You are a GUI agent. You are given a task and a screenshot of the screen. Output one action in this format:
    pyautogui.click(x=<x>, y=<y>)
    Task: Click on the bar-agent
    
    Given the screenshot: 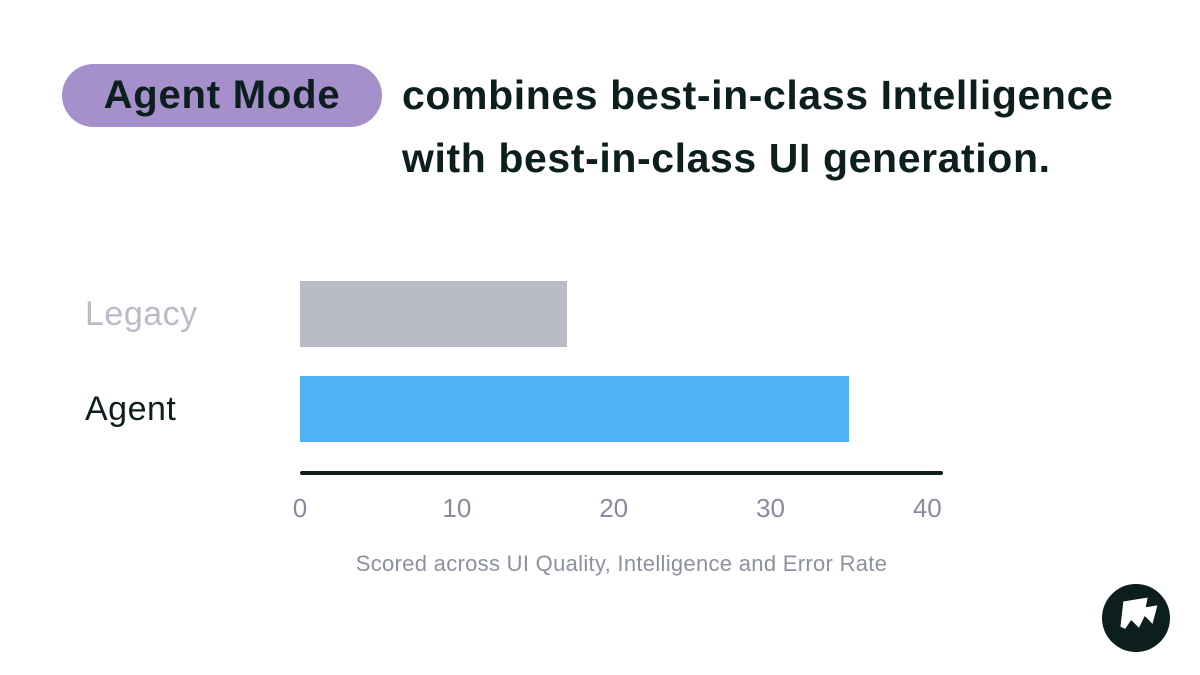 What is the action you would take?
    pyautogui.click(x=574, y=409)
    